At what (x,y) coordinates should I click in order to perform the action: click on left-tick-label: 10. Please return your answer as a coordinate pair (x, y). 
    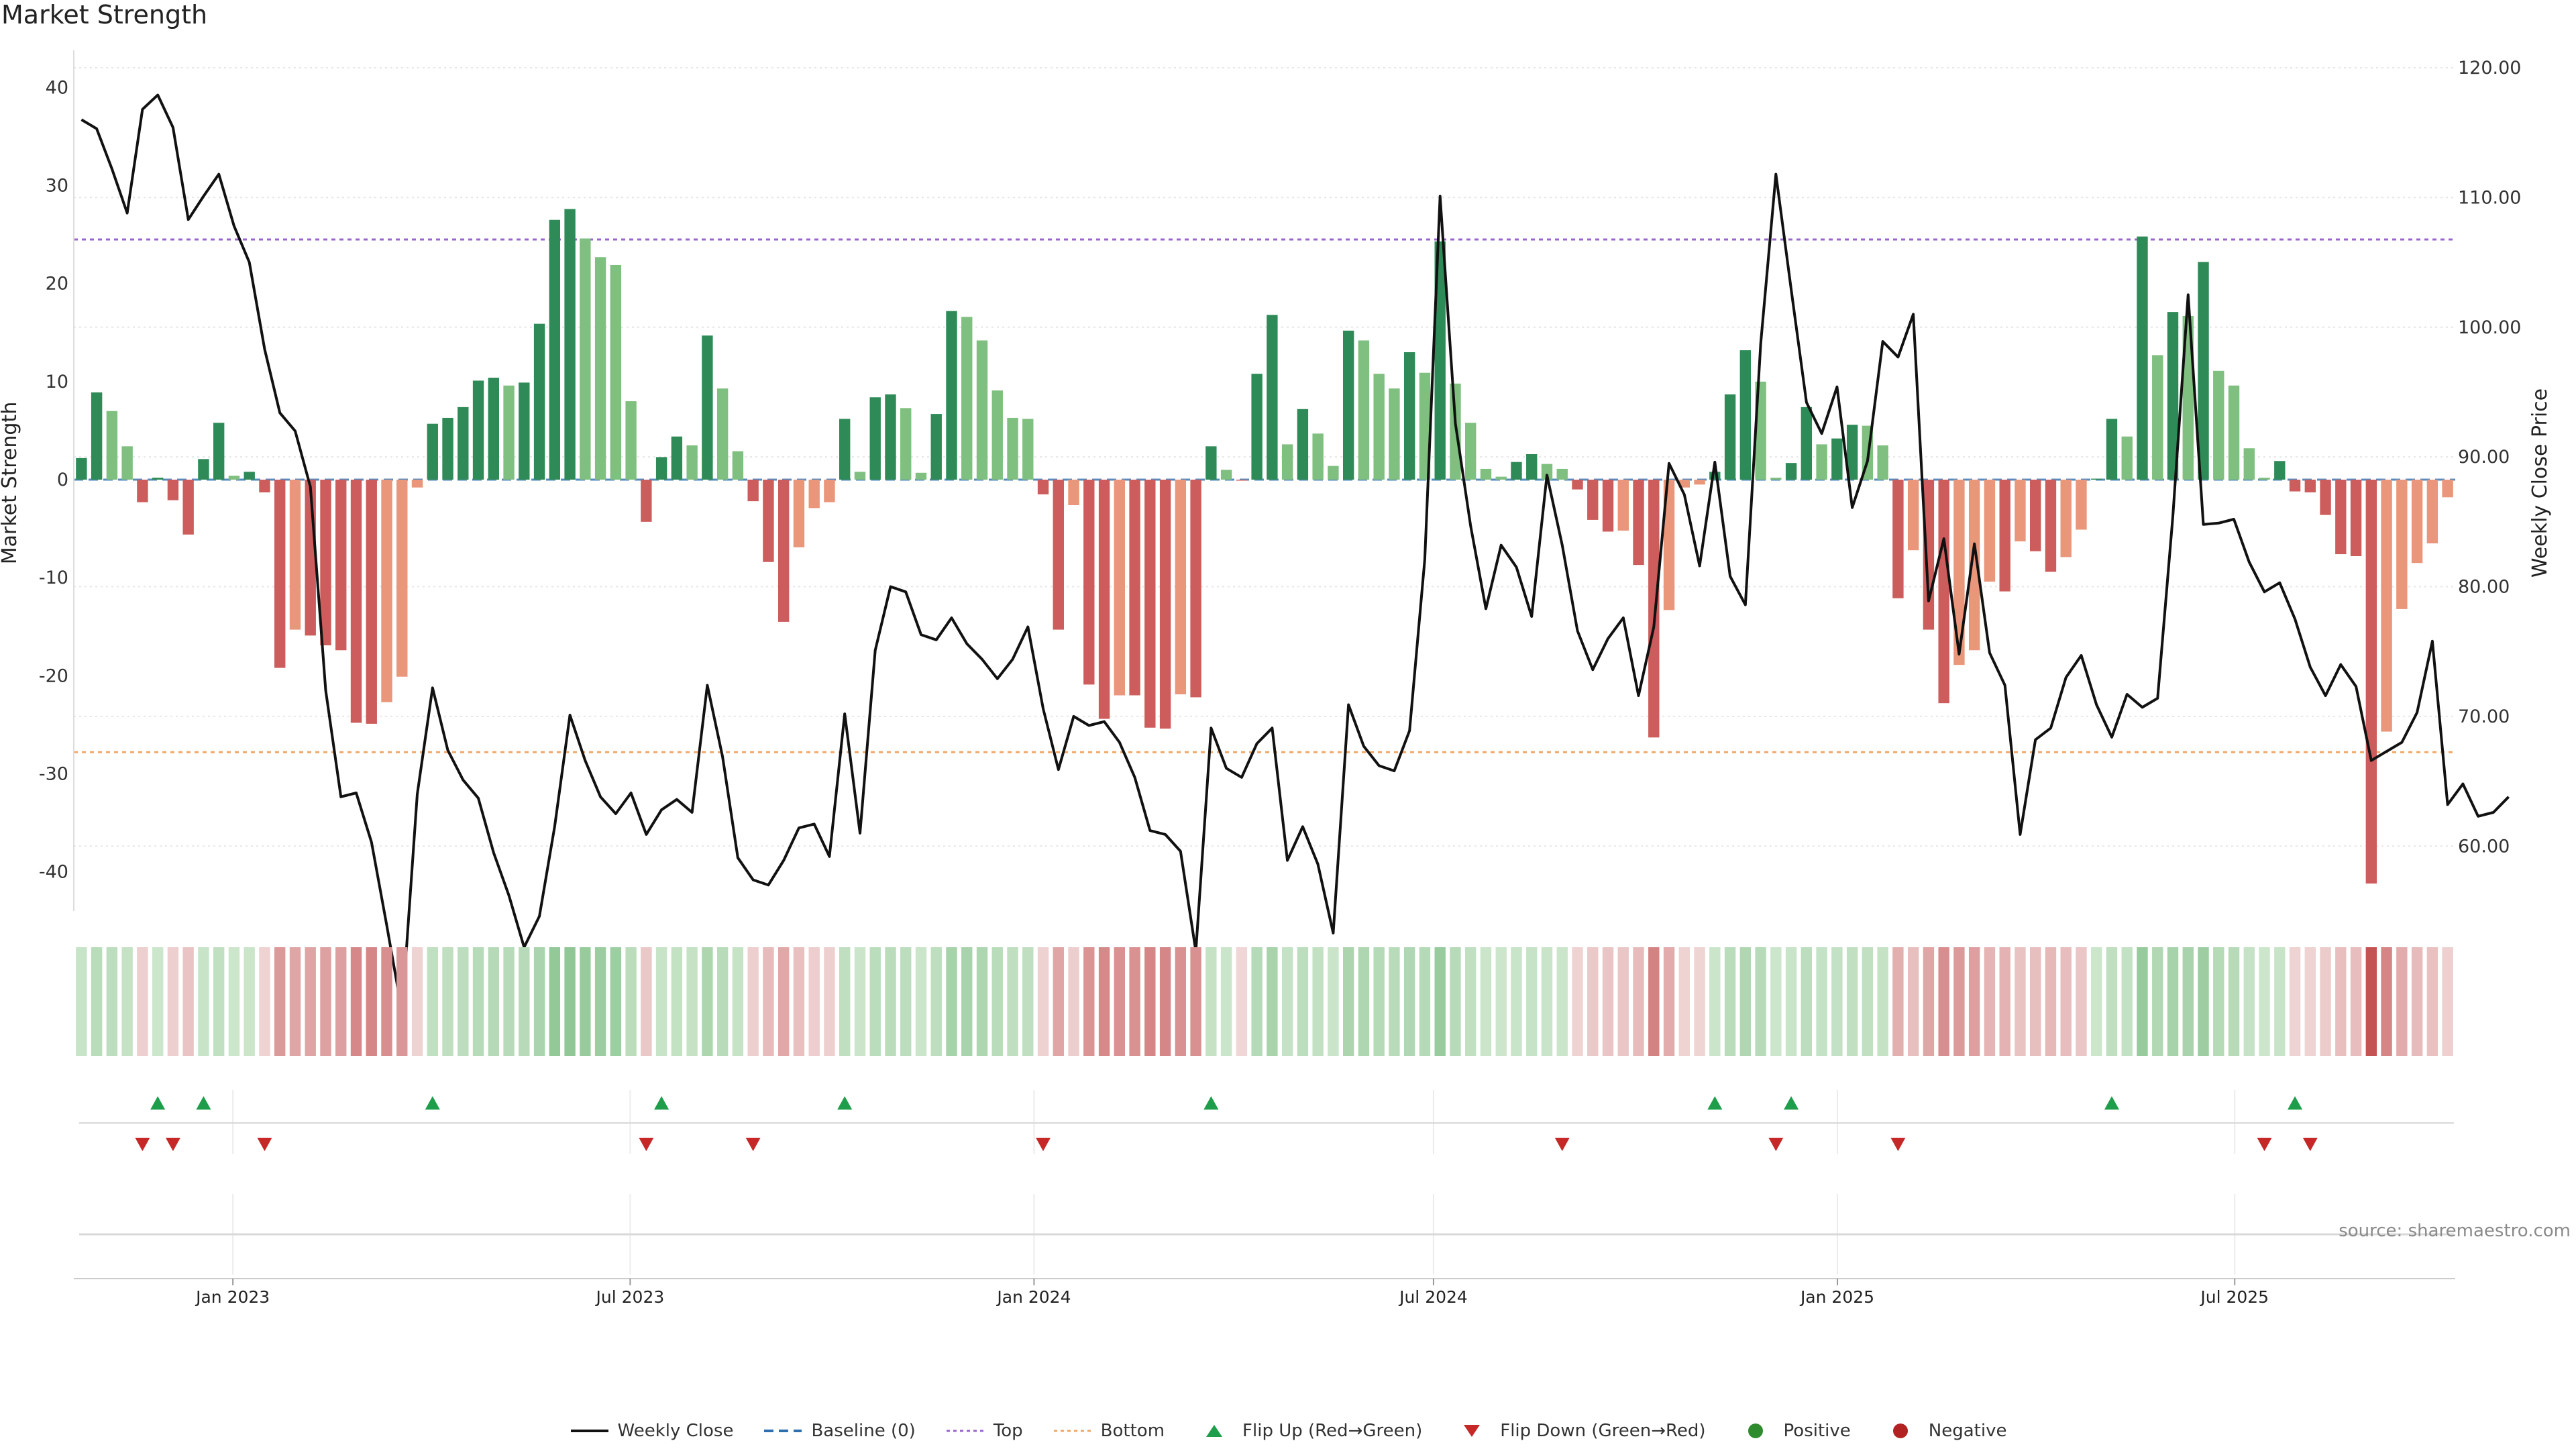
    Looking at the image, I should click on (57, 382).